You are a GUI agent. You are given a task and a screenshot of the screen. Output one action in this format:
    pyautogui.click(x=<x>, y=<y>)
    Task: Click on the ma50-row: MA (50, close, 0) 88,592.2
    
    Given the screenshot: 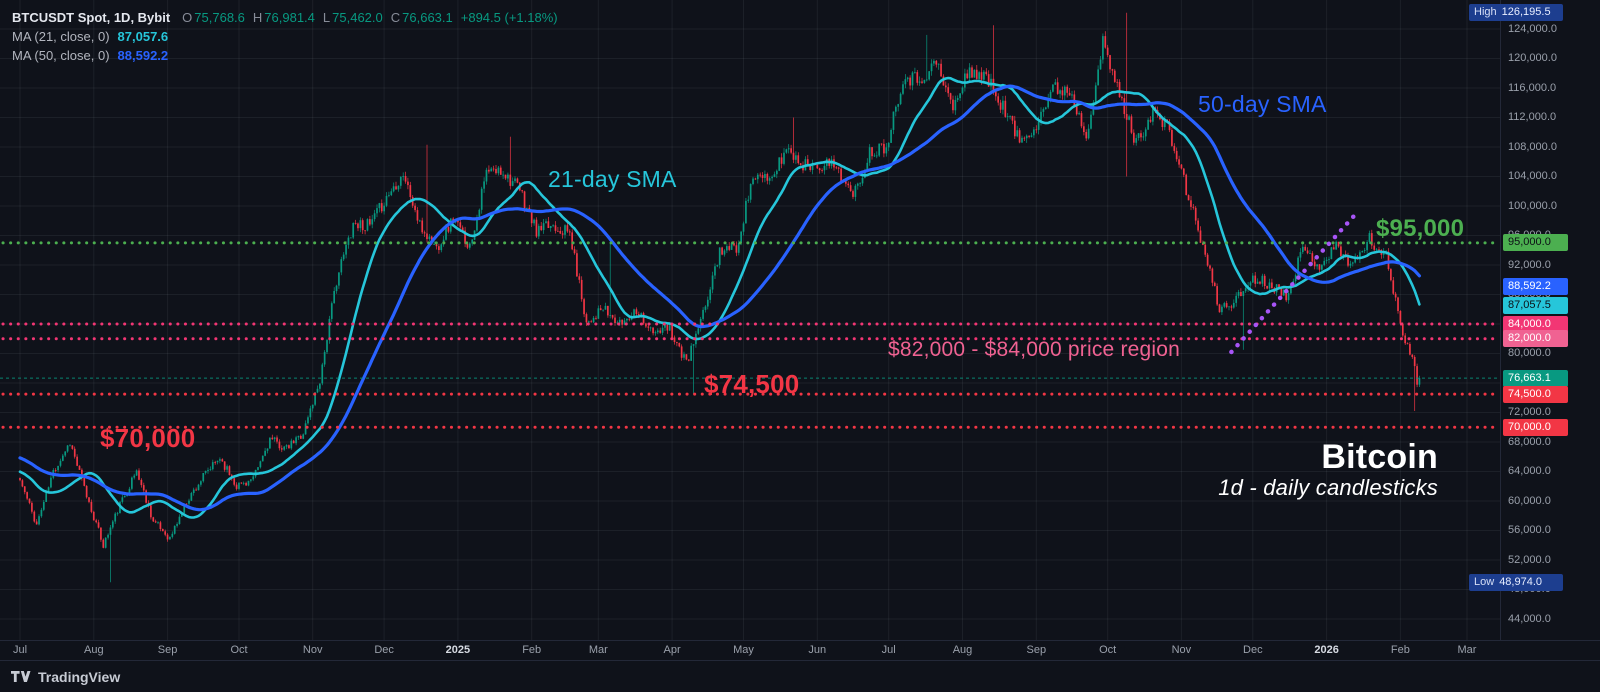 What is the action you would take?
    pyautogui.click(x=285, y=55)
    